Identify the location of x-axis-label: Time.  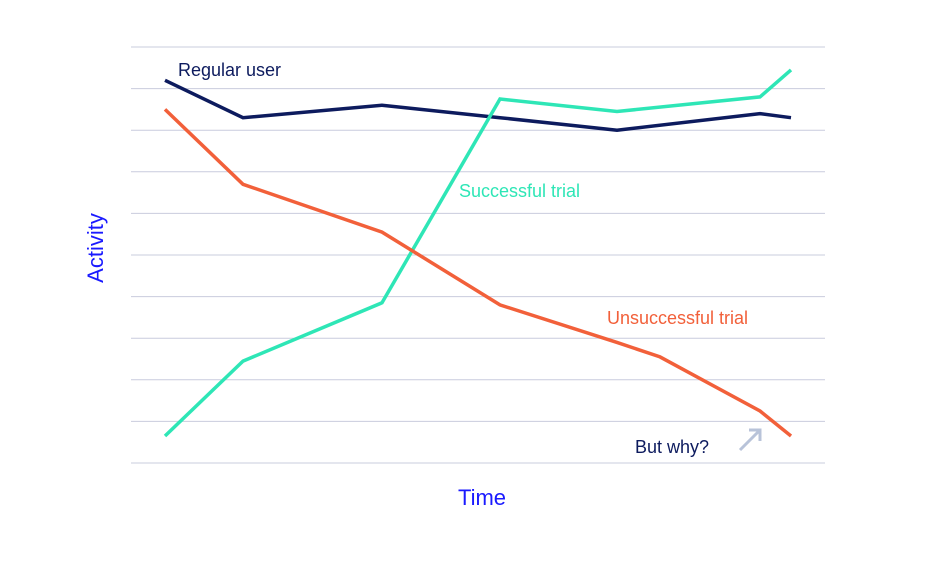
(482, 497).